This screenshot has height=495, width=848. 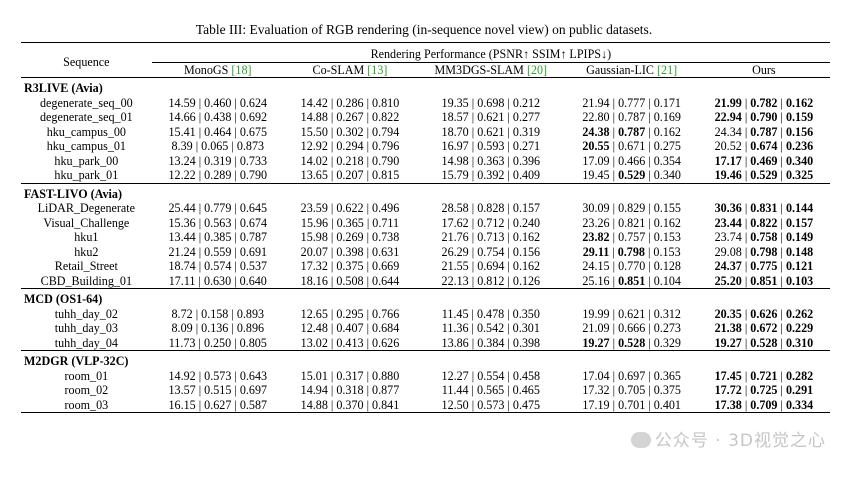 I want to click on lpips-value: 0.159, so click(x=799, y=117).